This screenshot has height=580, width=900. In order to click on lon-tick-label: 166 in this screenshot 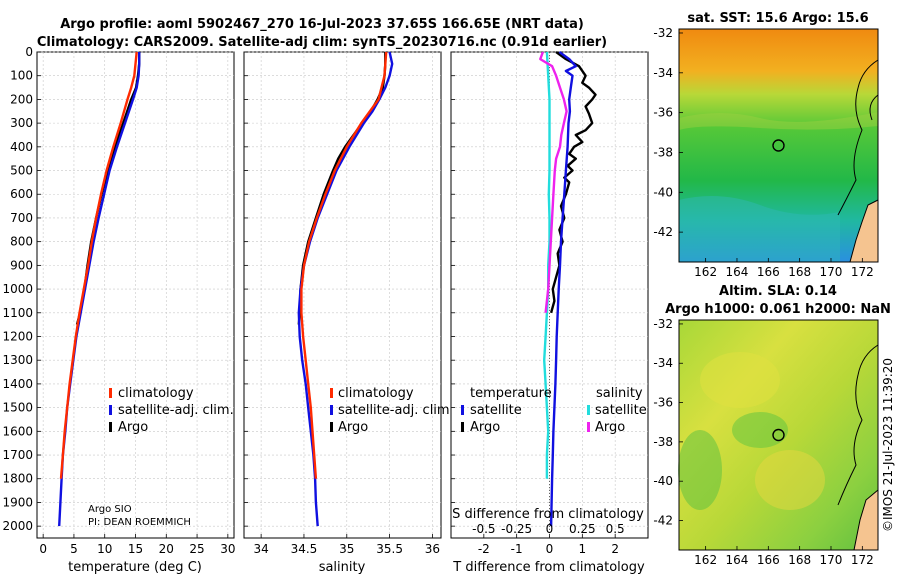, I will do `click(768, 272)`.